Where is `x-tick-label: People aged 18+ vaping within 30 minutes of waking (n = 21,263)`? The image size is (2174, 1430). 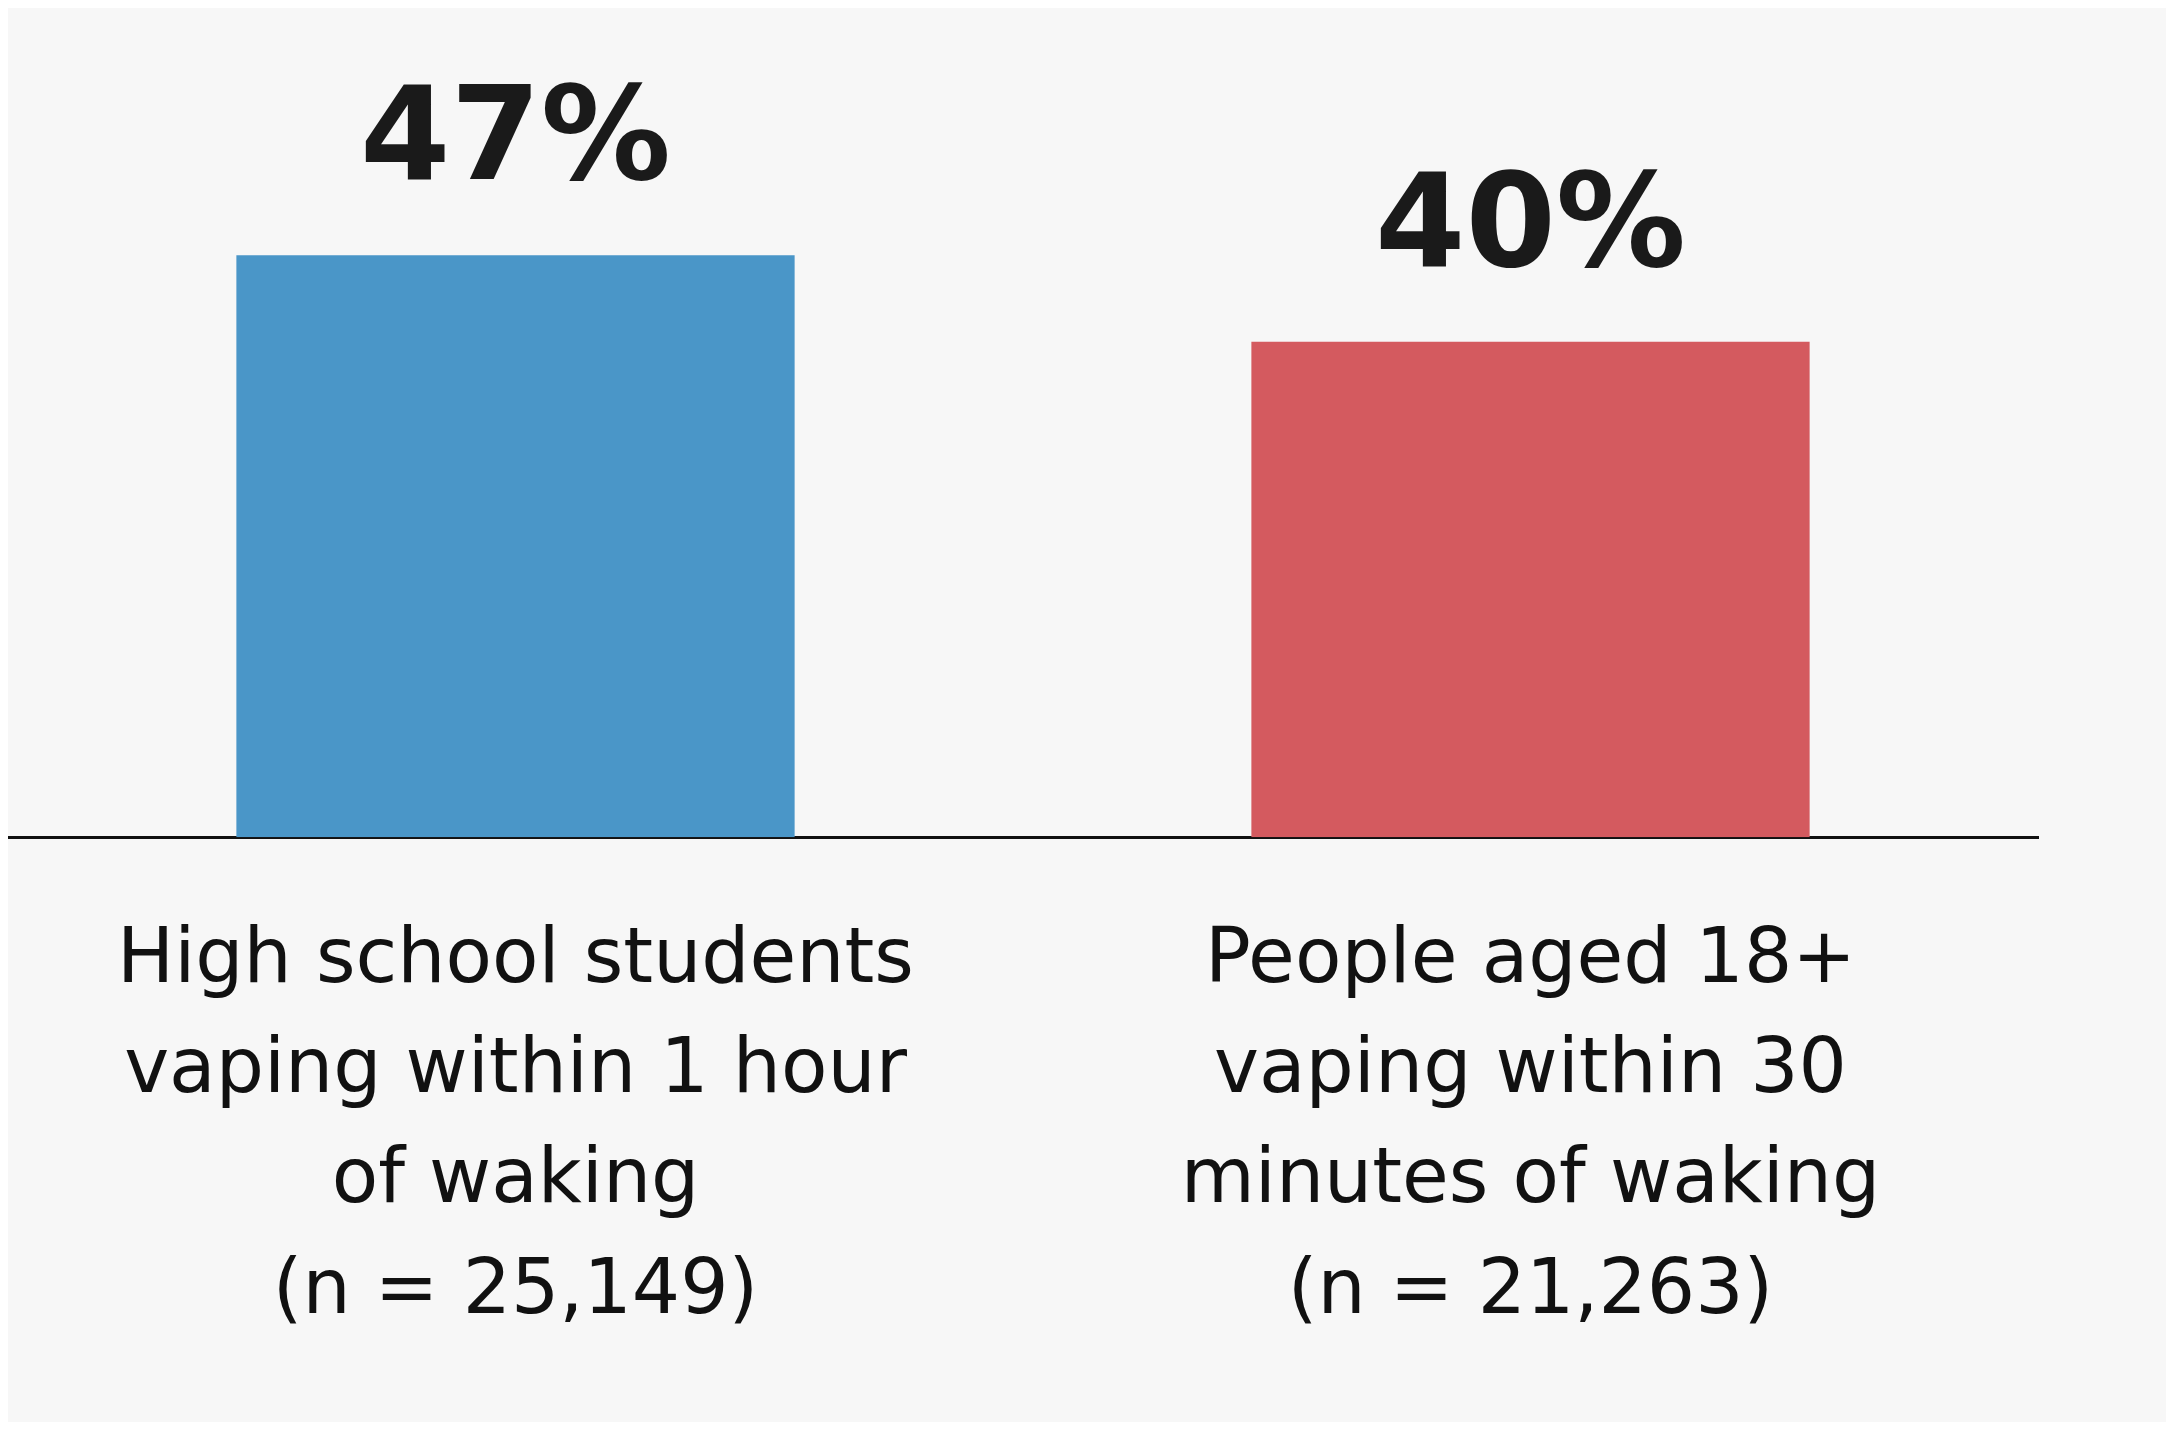 x-tick-label: People aged 18+ vaping within 30 minutes of waking (n = 21,263) is located at coordinates (1530, 1121).